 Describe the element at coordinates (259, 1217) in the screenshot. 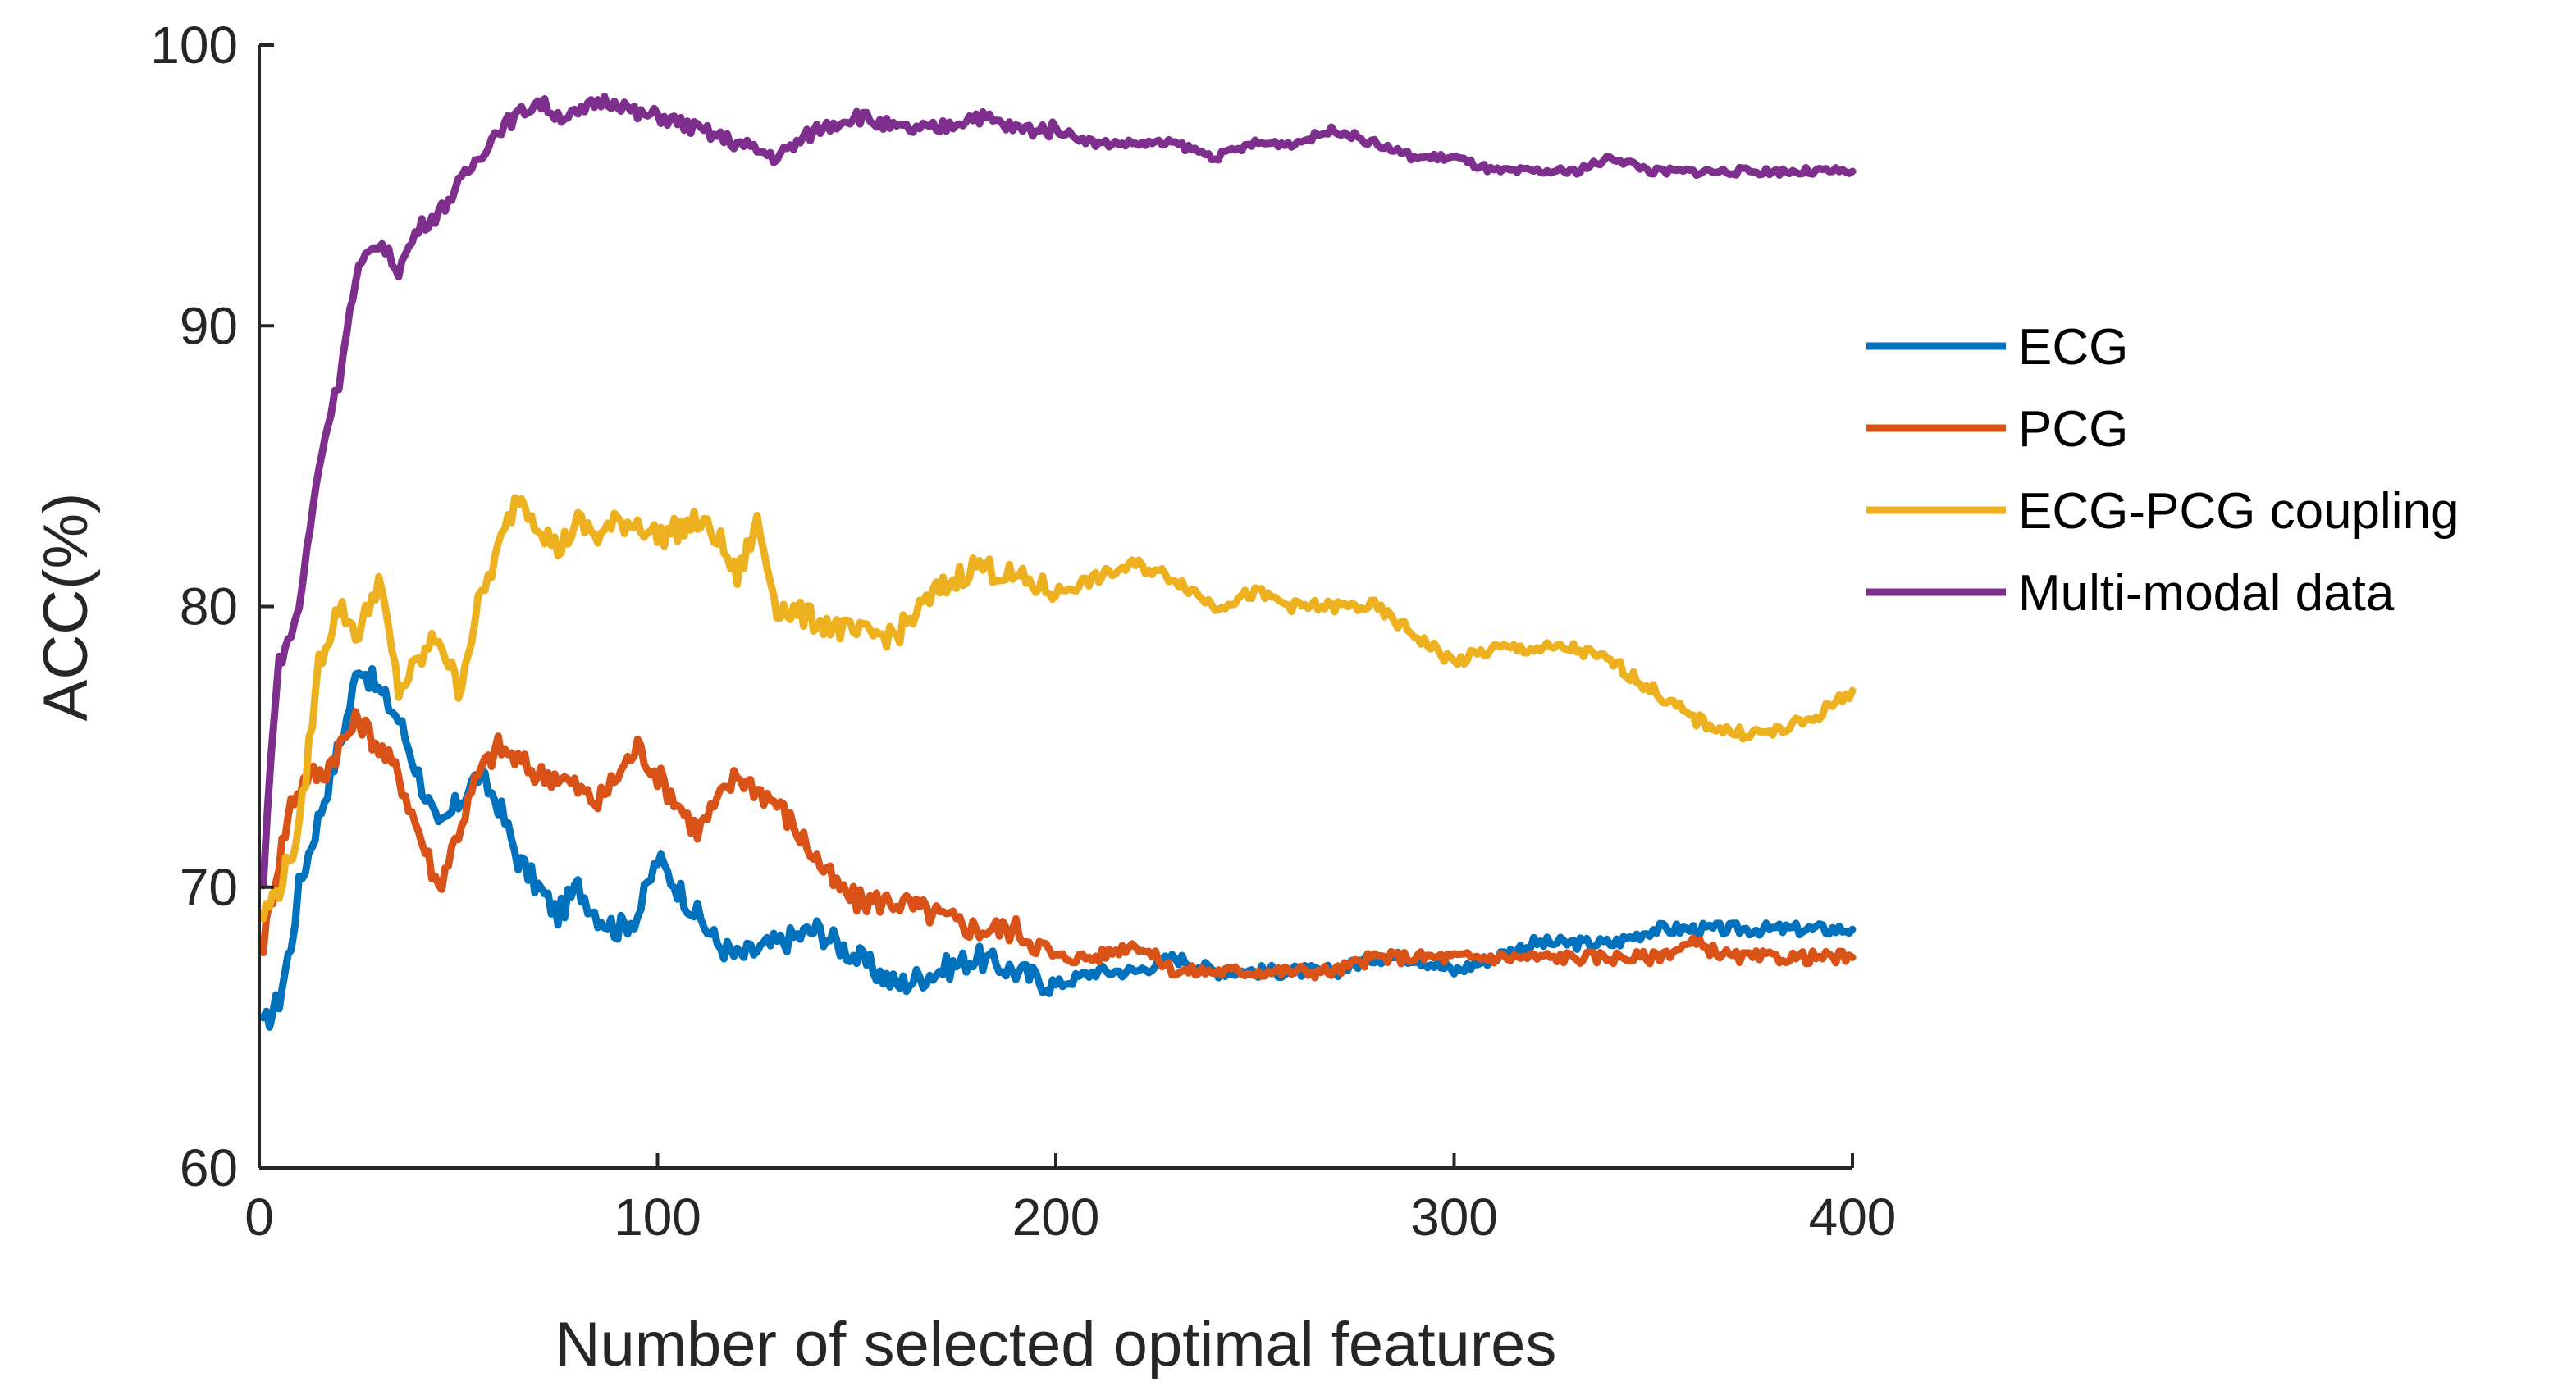

I see `x-tick-label: 0` at that location.